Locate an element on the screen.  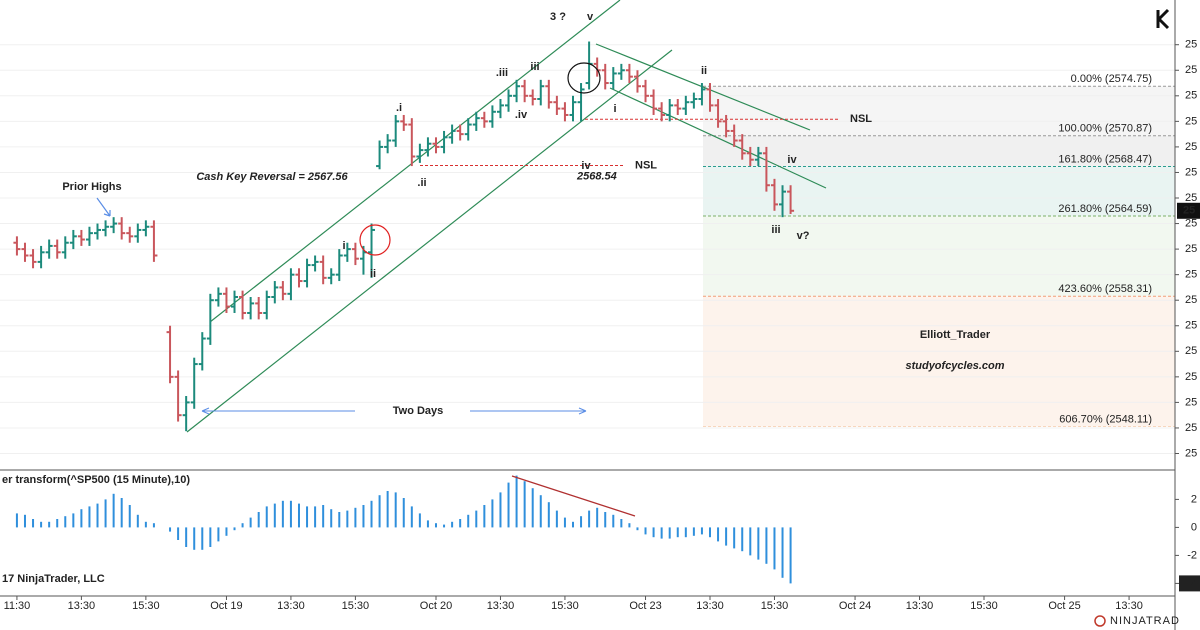
x-tick-label: Oct 25 is located at coordinates (1064, 606).